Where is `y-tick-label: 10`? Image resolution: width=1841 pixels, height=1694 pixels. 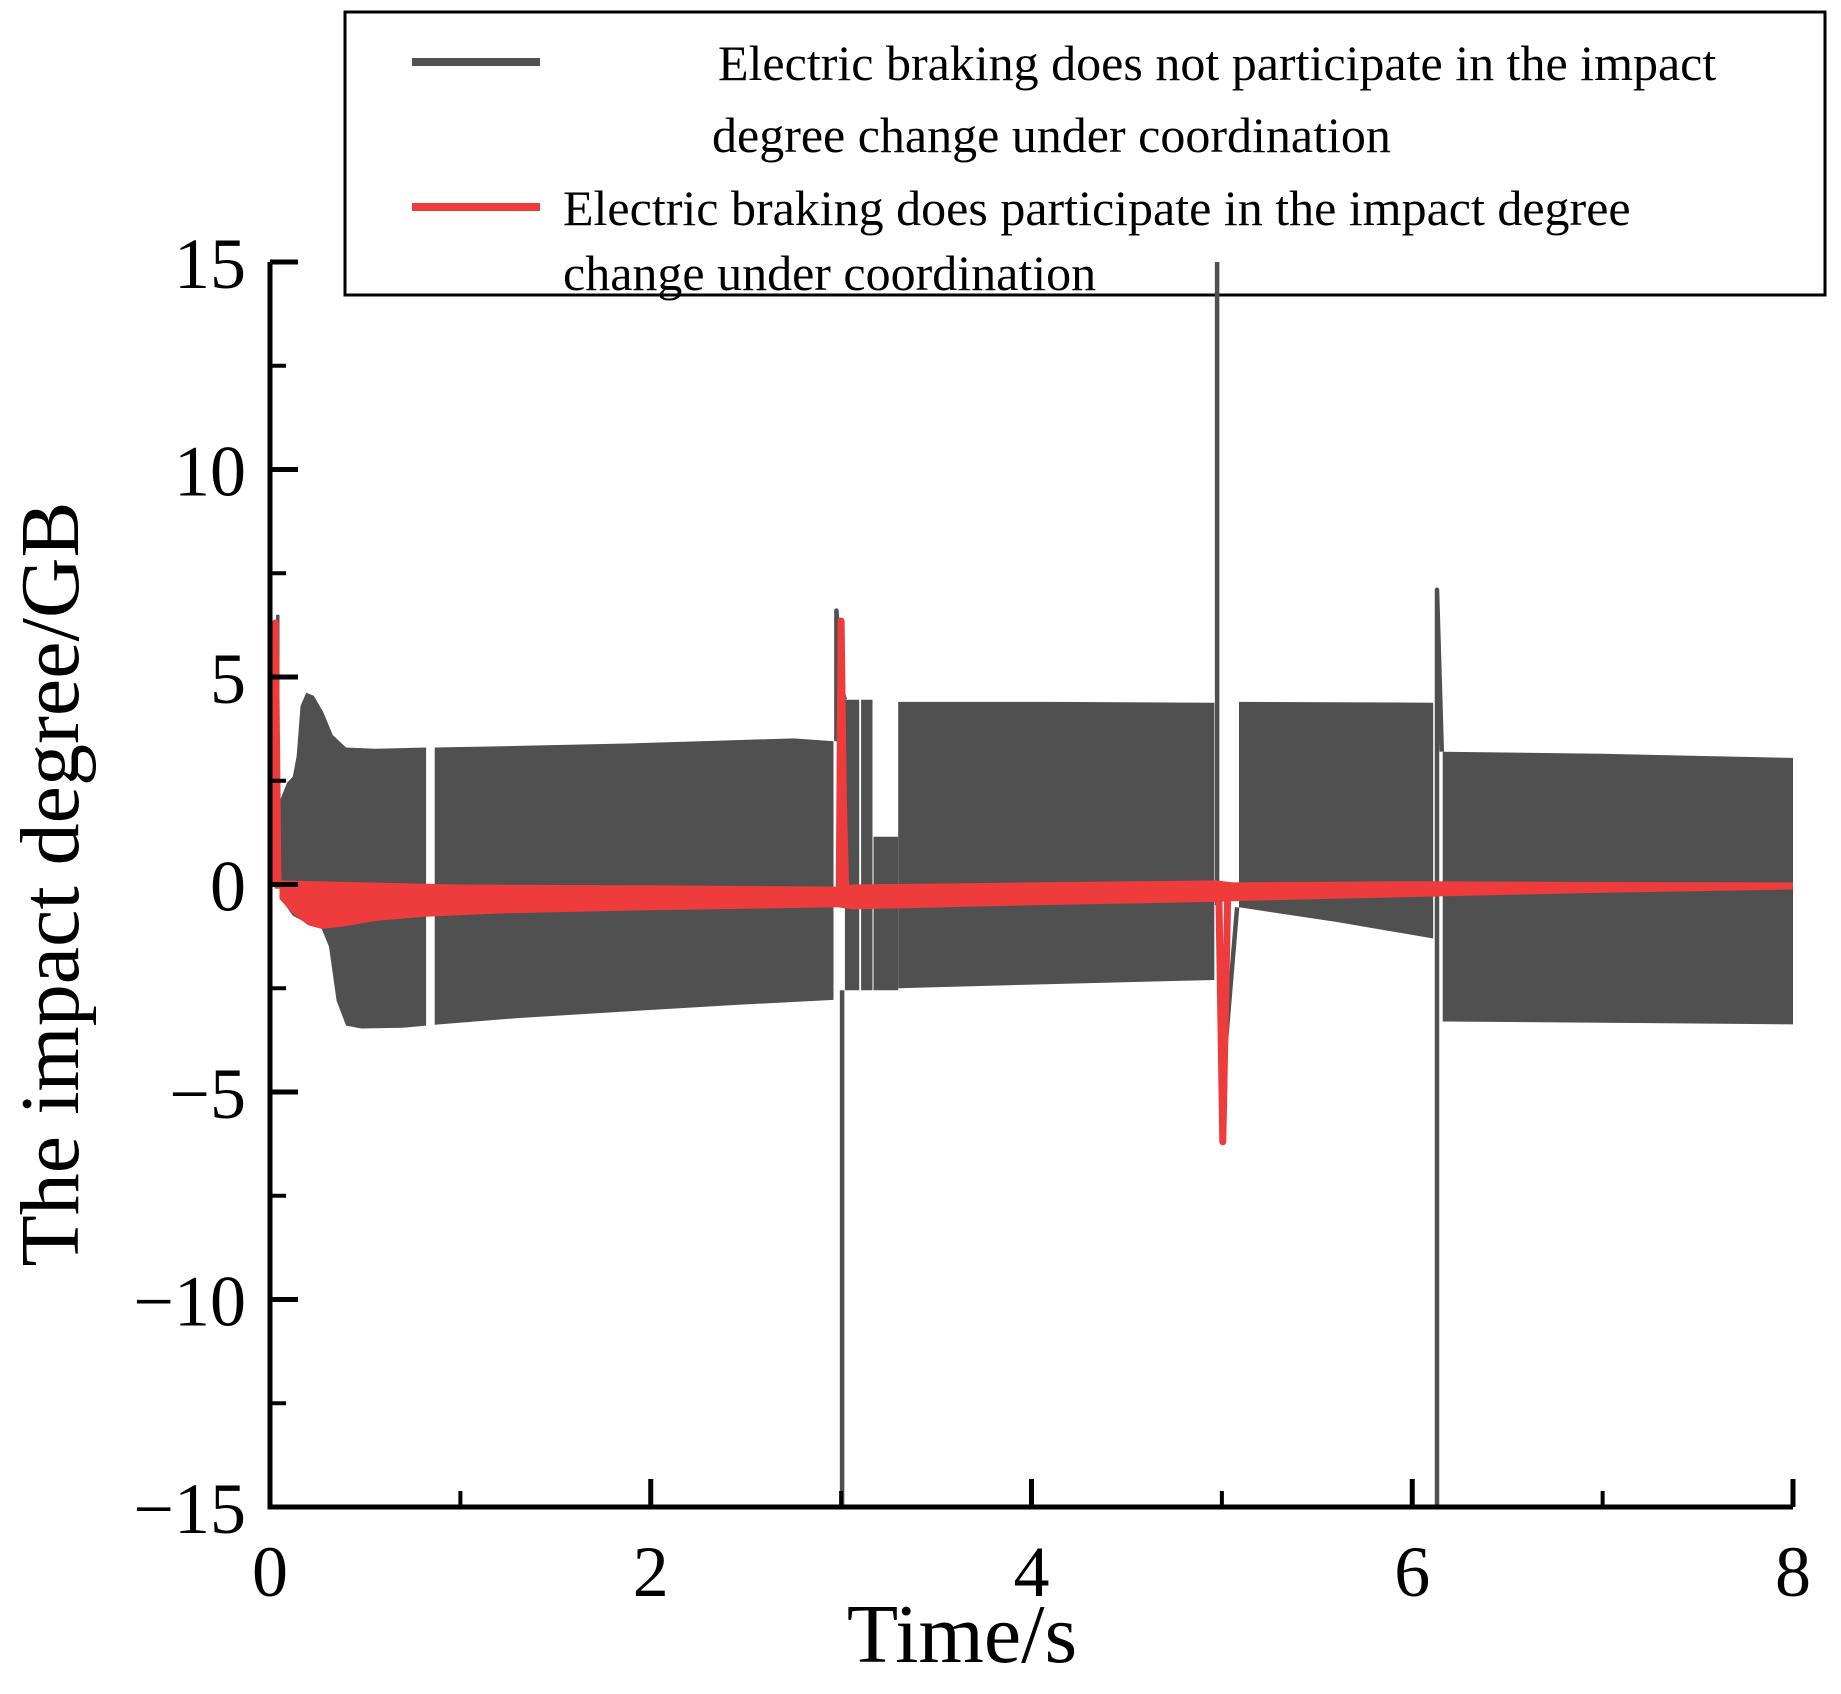 y-tick-label: 10 is located at coordinates (210, 472).